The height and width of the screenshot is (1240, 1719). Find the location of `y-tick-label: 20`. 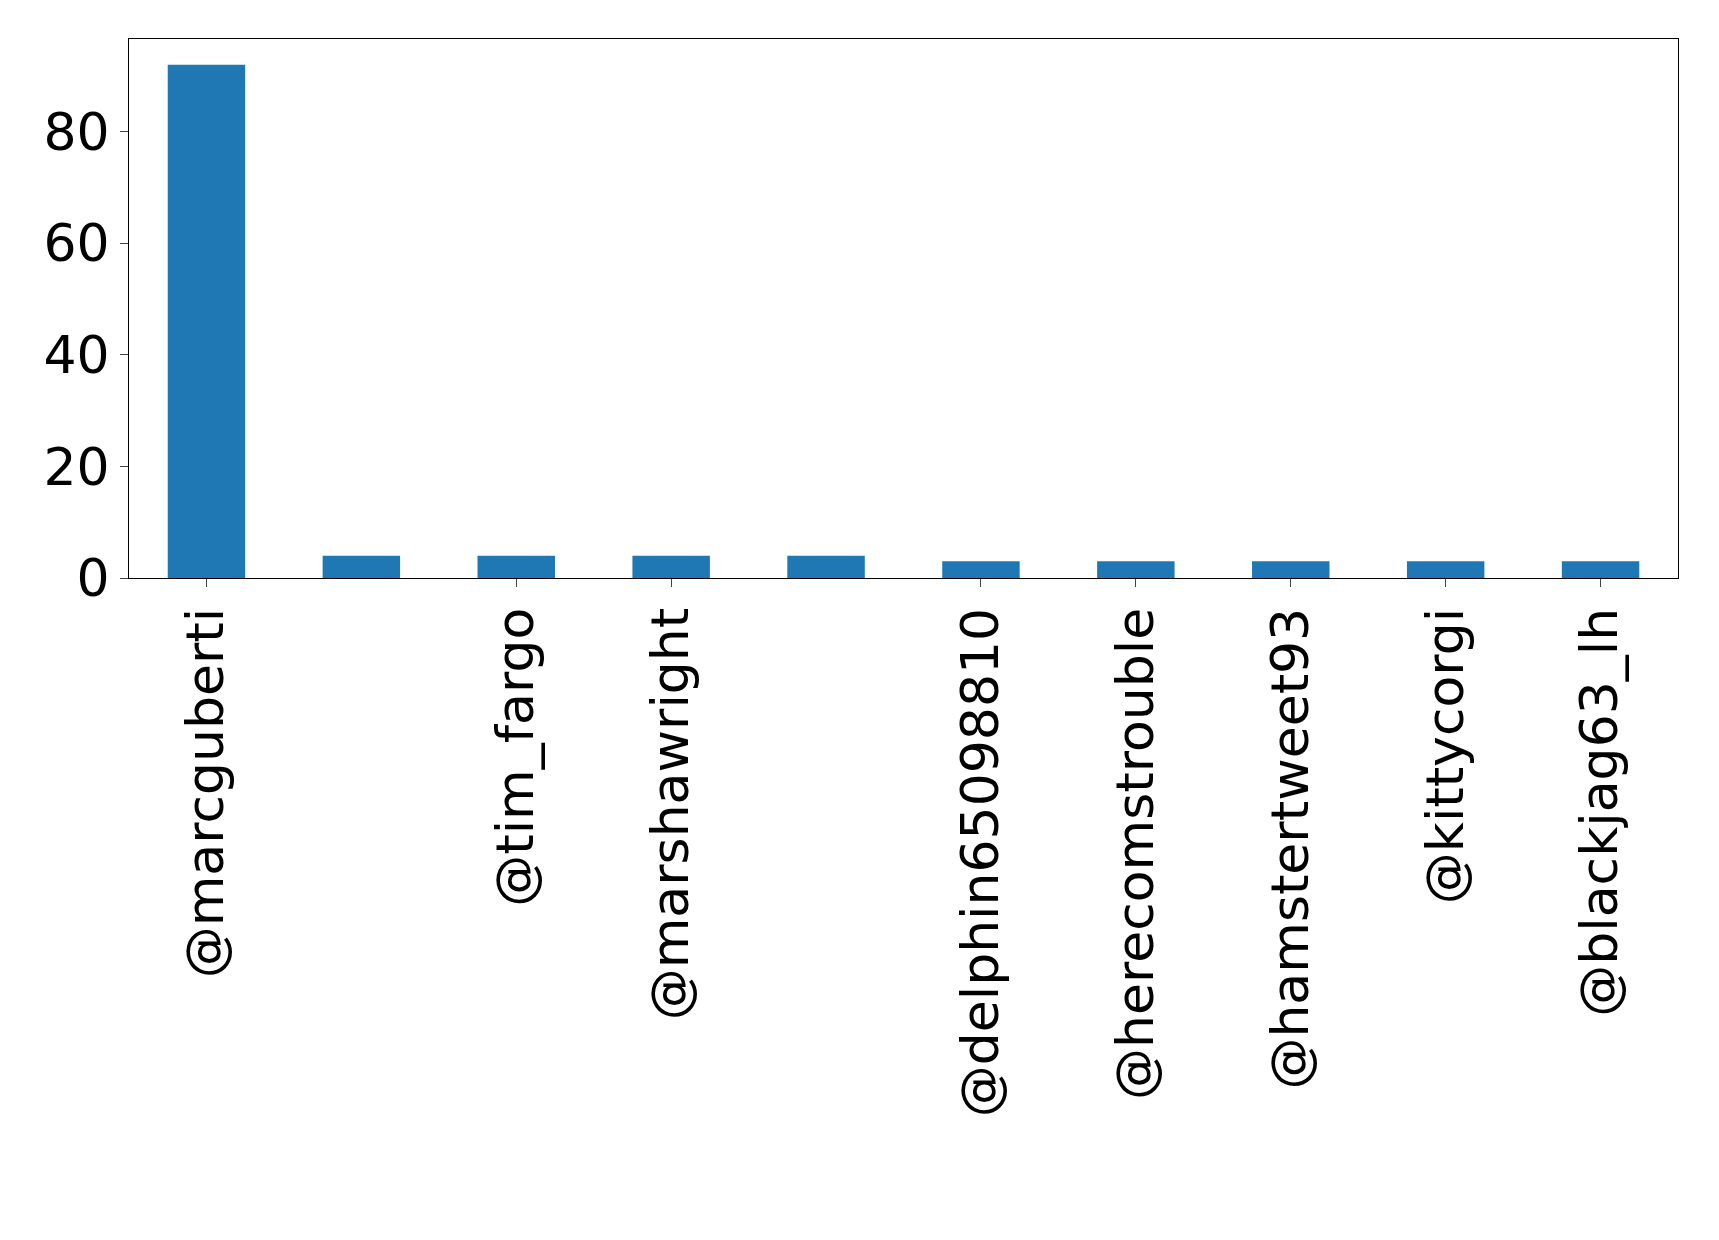

y-tick-label: 20 is located at coordinates (76, 466).